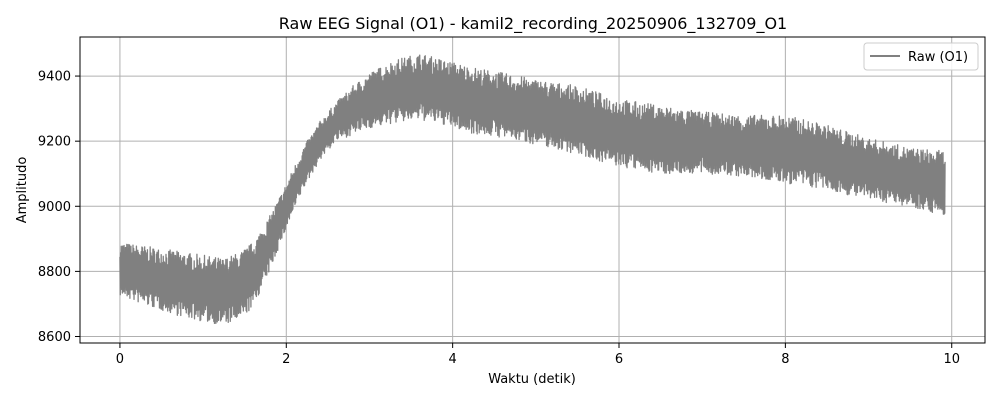  I want to click on x-tick-label: 2, so click(286, 359).